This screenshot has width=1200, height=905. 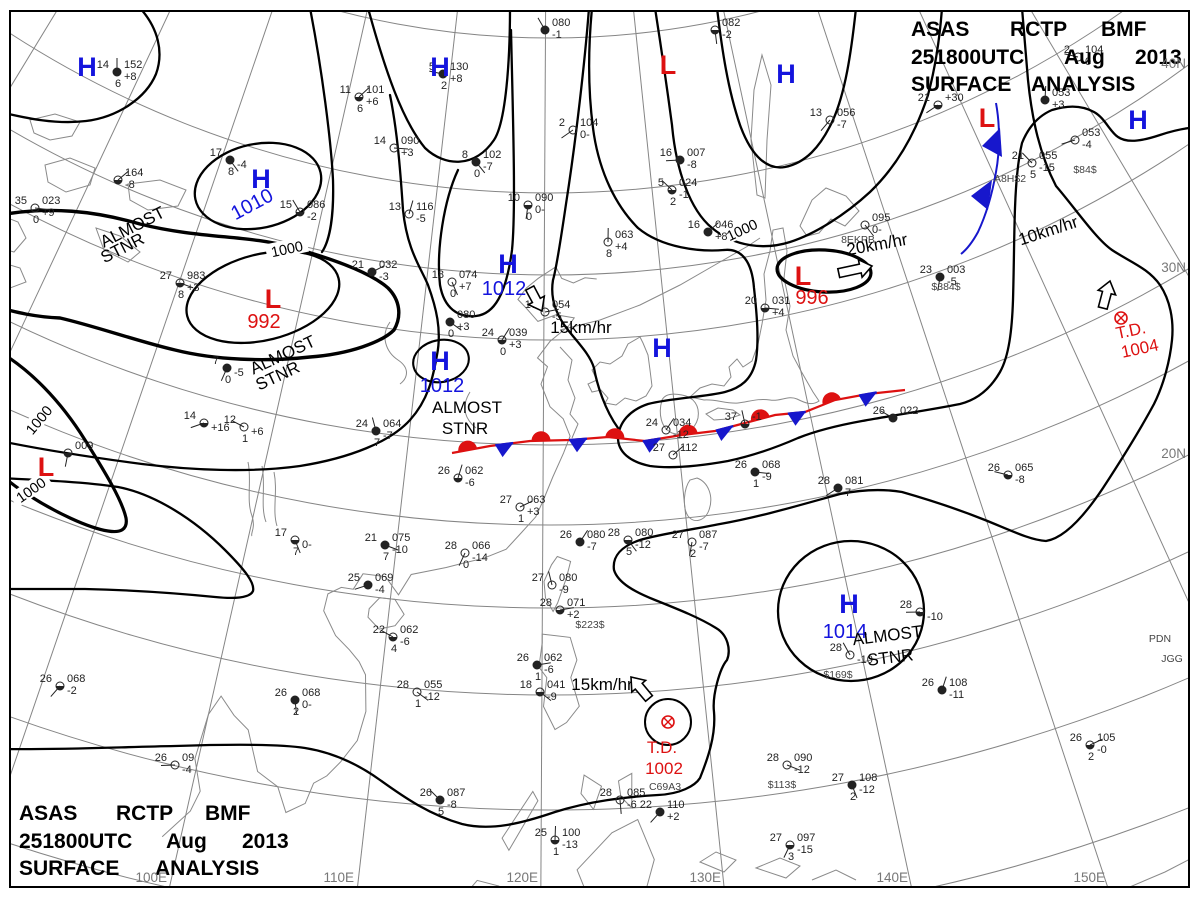 What do you see at coordinates (207, 868) in the screenshot?
I see `svg-text: ANALYSIS` at bounding box center [207, 868].